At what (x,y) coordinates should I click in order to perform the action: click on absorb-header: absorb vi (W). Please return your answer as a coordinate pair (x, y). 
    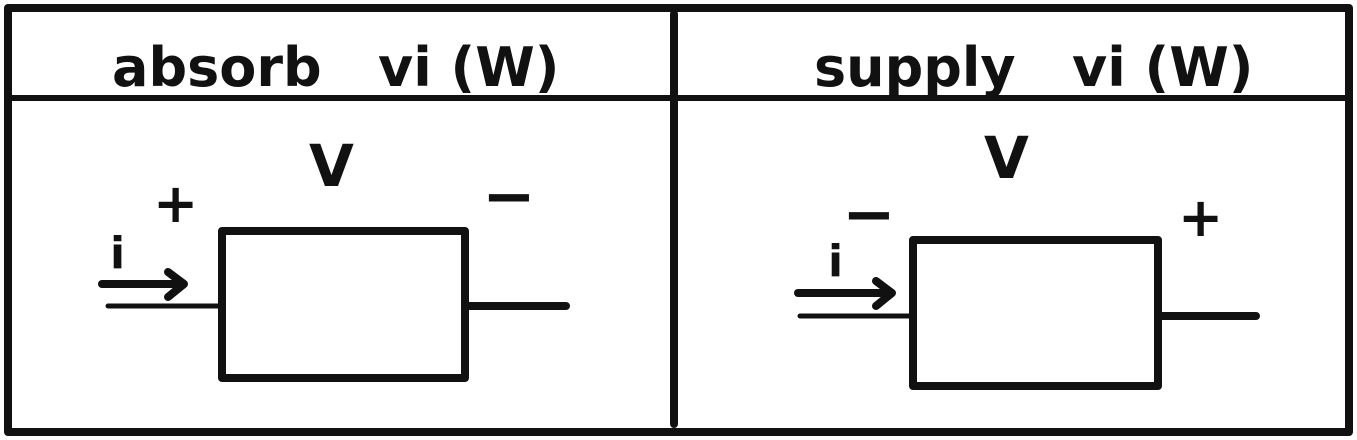
    Looking at the image, I should click on (335, 67).